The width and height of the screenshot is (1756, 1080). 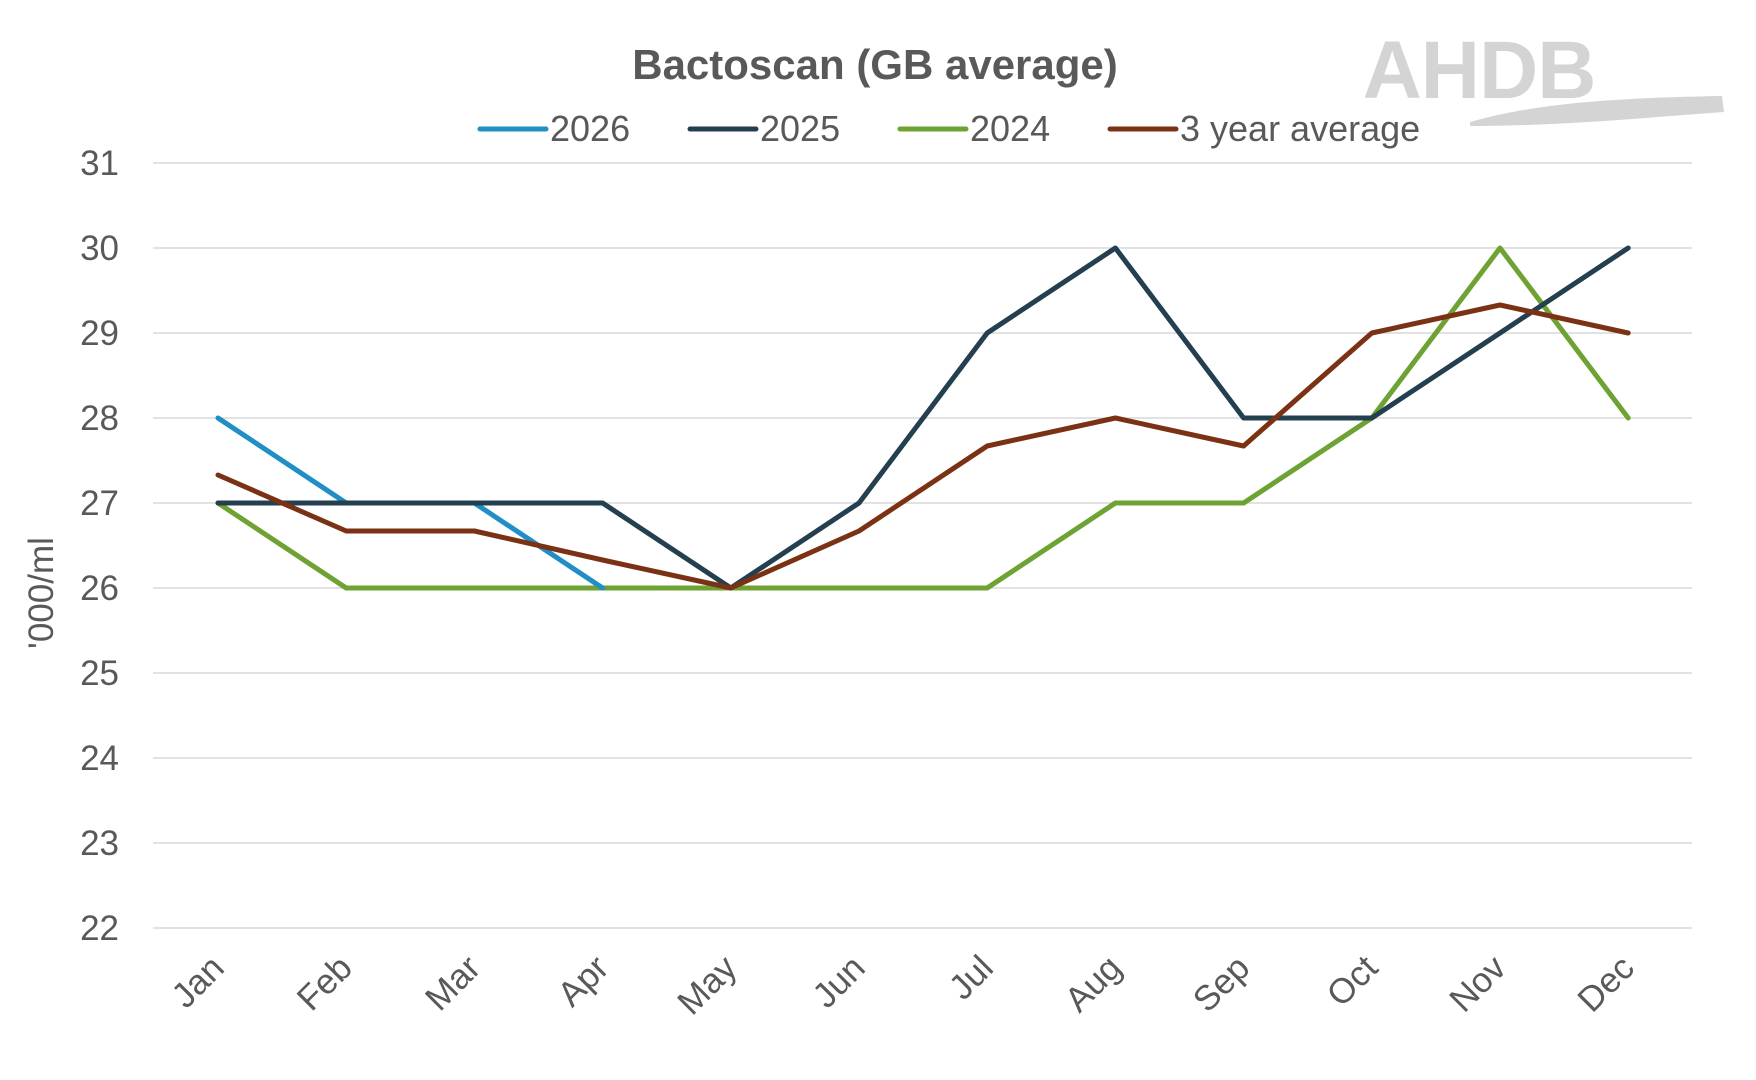 I want to click on y-tick-label: 26, so click(x=99, y=588).